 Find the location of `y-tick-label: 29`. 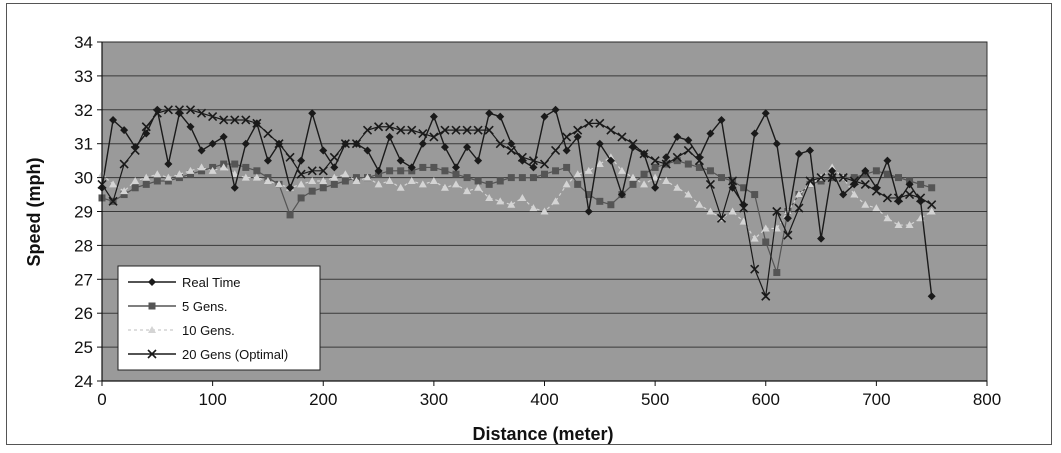

y-tick-label: 29 is located at coordinates (83, 212).